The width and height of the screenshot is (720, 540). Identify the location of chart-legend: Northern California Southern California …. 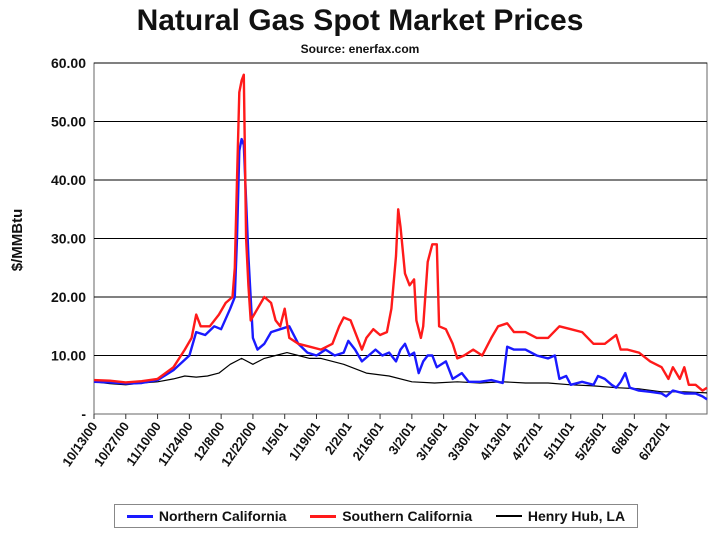
(376, 516).